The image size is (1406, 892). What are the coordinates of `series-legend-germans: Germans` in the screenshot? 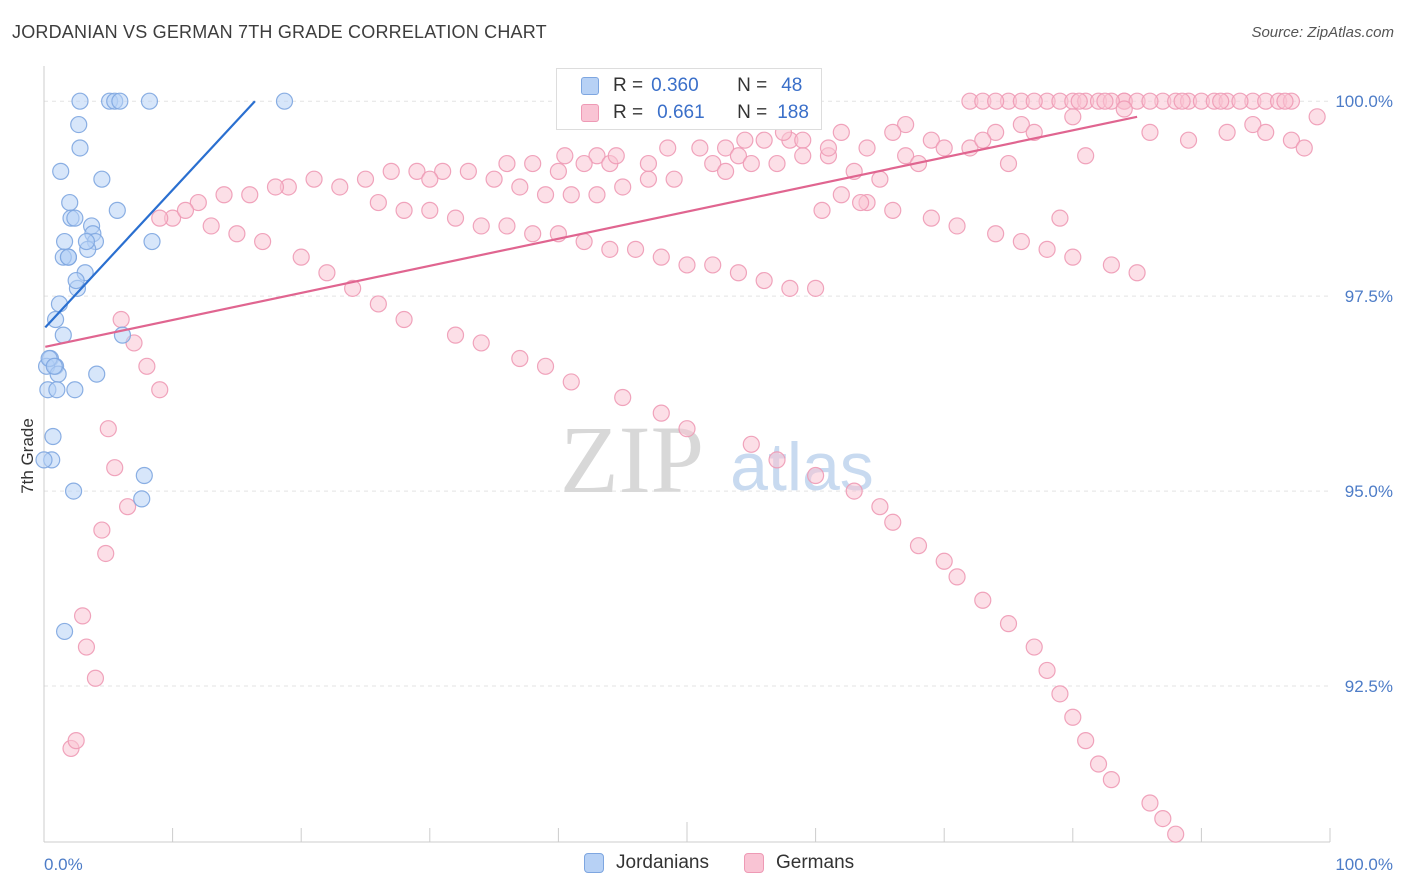 It's located at (799, 863).